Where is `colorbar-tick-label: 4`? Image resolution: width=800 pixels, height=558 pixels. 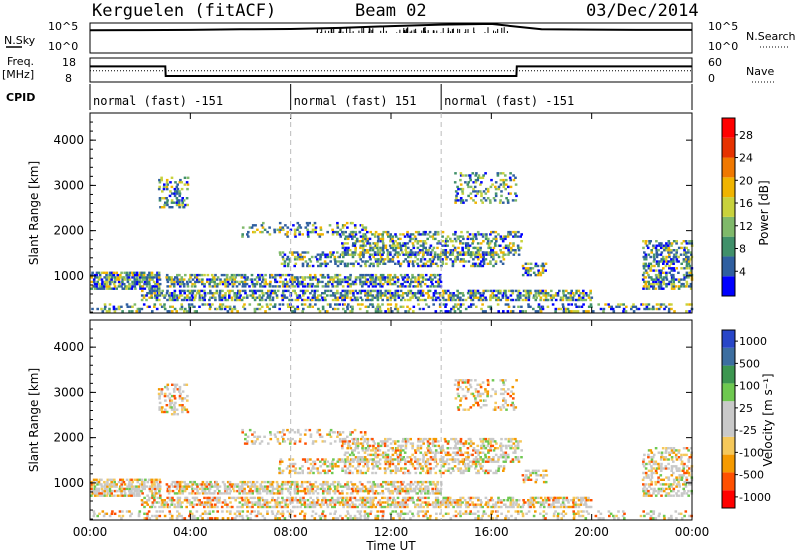 colorbar-tick-label: 4 is located at coordinates (742, 271).